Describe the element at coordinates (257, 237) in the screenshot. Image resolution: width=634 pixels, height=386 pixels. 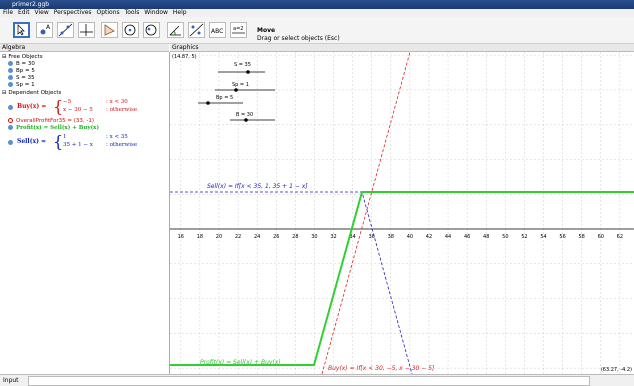
I see `x-tick-label: 24` at that location.